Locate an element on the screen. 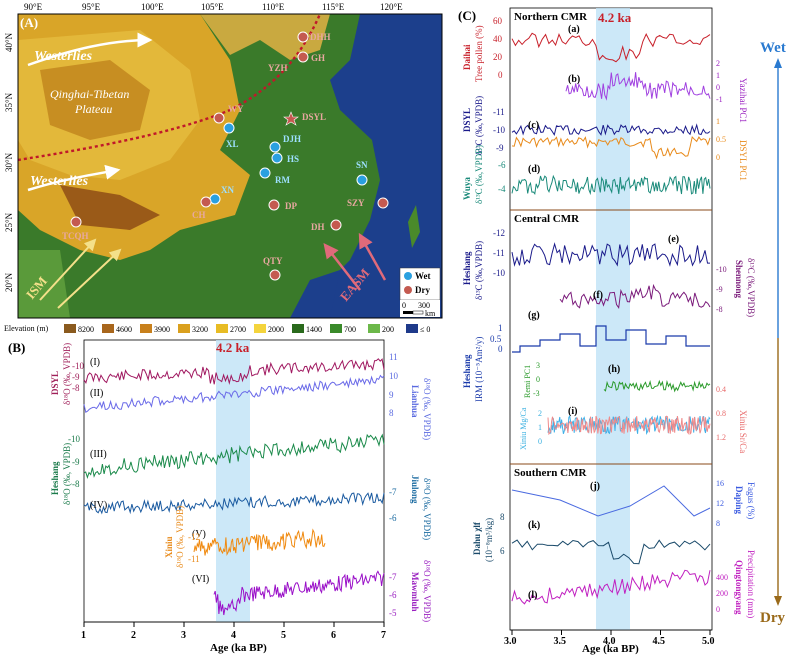  series-xiniu-d18o is located at coordinates (259, 542).